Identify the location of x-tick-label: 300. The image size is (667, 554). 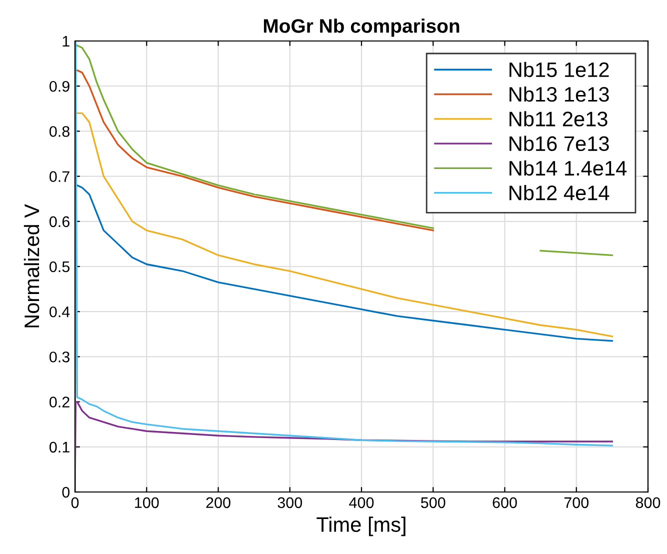
(290, 502).